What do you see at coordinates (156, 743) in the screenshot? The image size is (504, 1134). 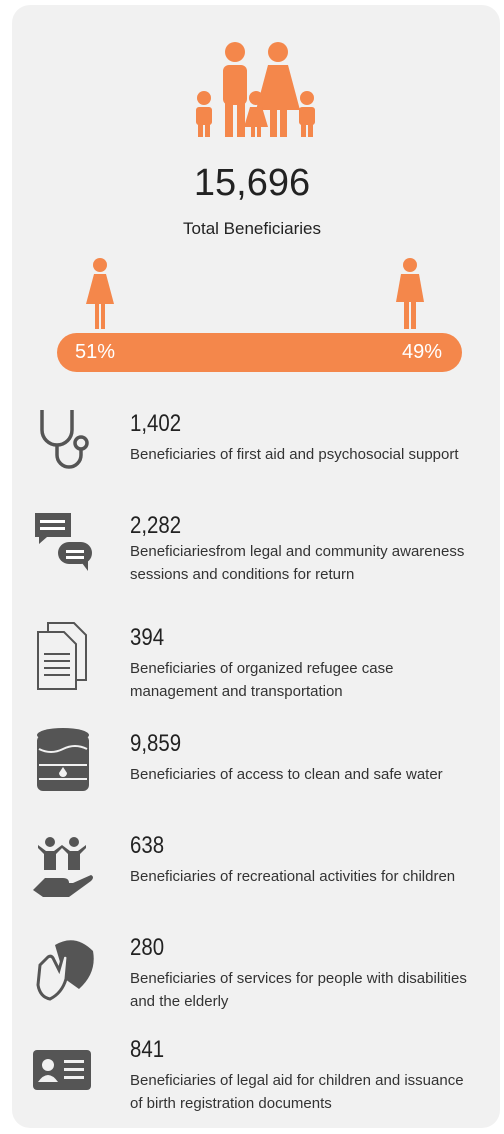 I see `item-number: 9,859` at bounding box center [156, 743].